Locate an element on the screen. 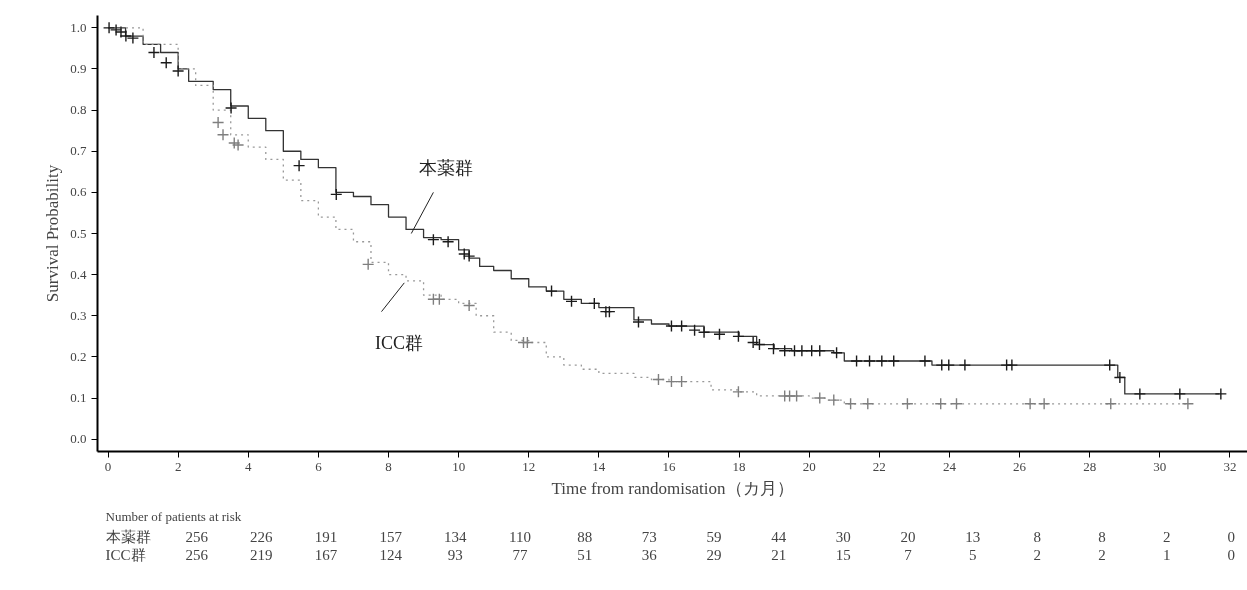 The height and width of the screenshot is (590, 1247). x-tick-label: 10 is located at coordinates (459, 466).